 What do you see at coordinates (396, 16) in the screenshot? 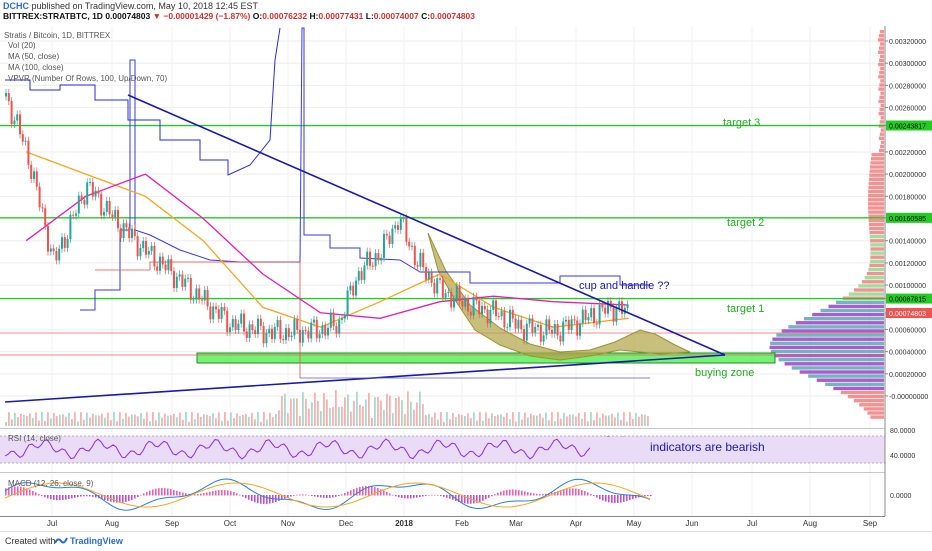
I see `ohlc-low: 0.00074007` at bounding box center [396, 16].